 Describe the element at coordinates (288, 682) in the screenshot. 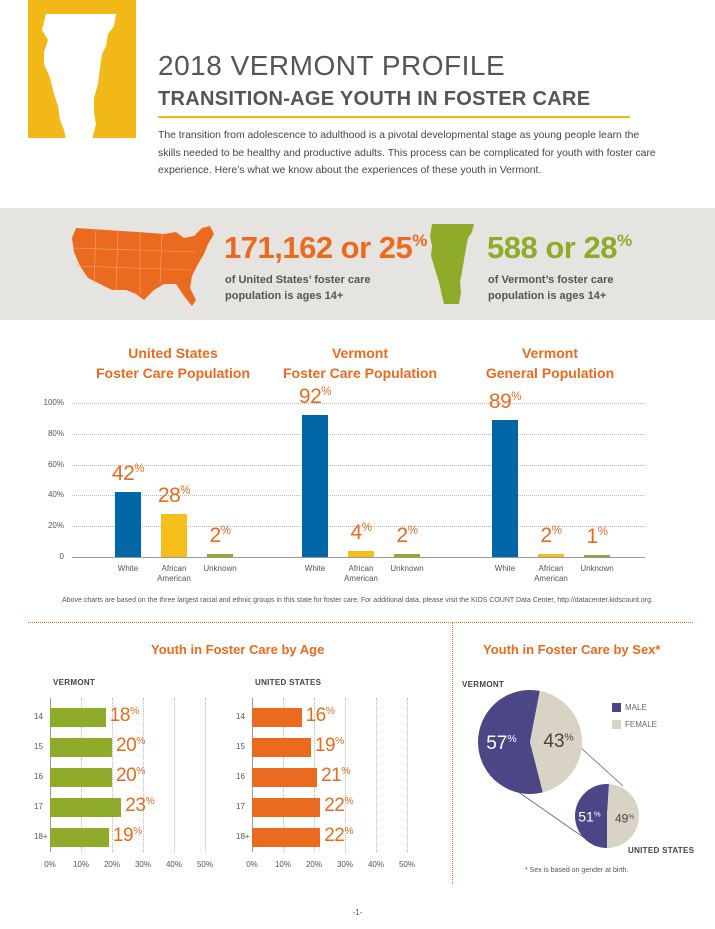

I see `age-chart-us-label: UNITED STATES` at that location.